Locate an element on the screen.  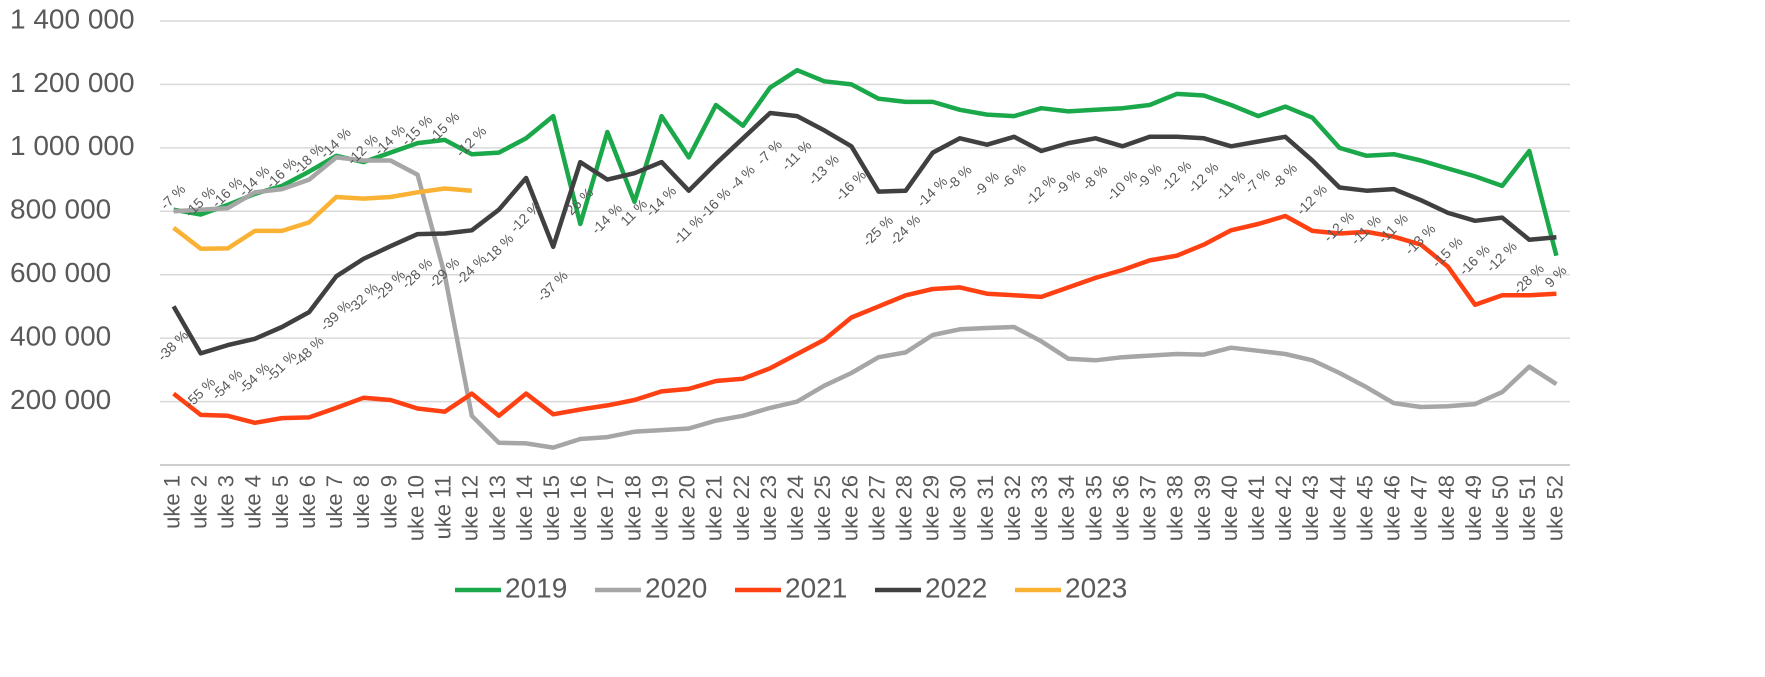
x-tick-label: uke 31 is located at coordinates (985, 508).